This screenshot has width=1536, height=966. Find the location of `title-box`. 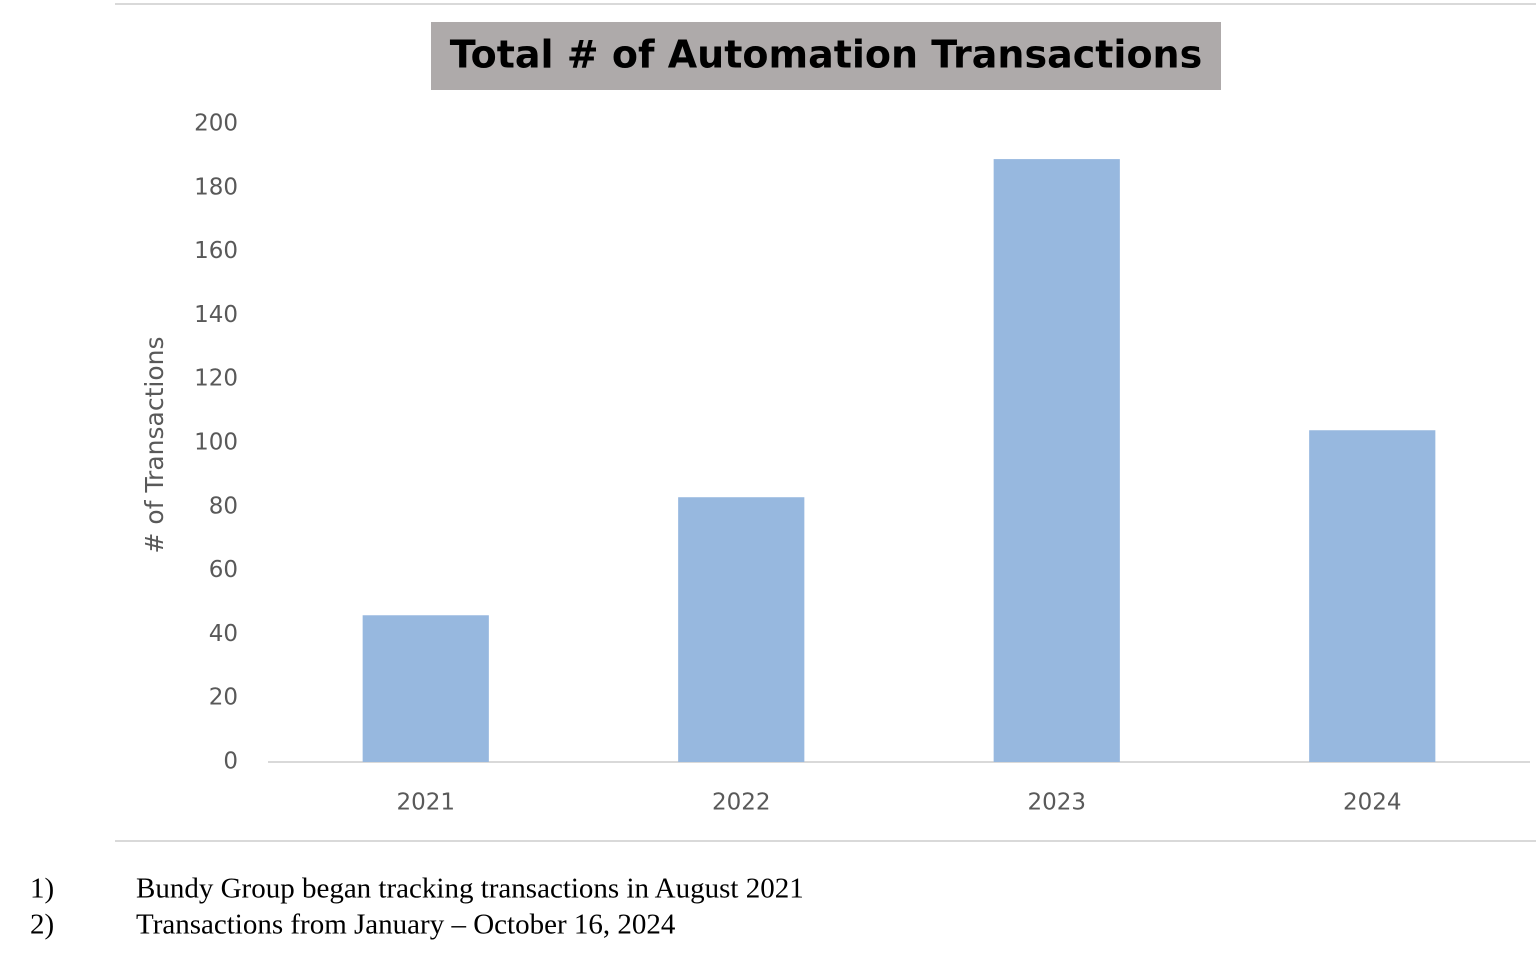

title-box is located at coordinates (826, 56).